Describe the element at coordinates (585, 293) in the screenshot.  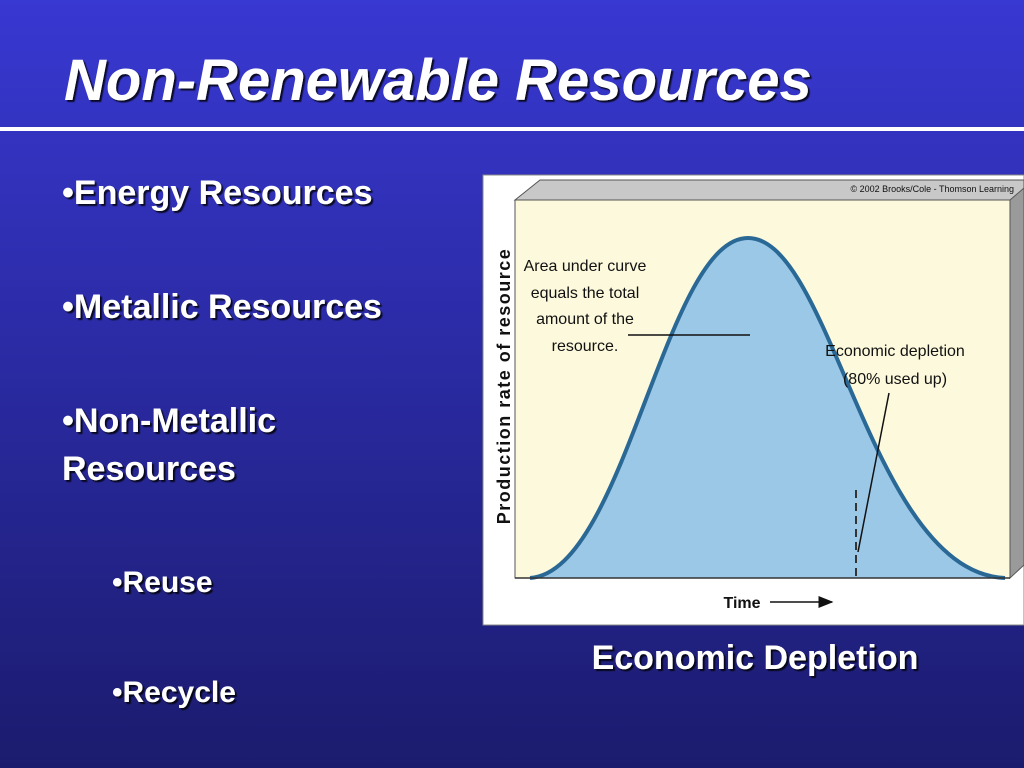
I see `annotation: equals the total` at that location.